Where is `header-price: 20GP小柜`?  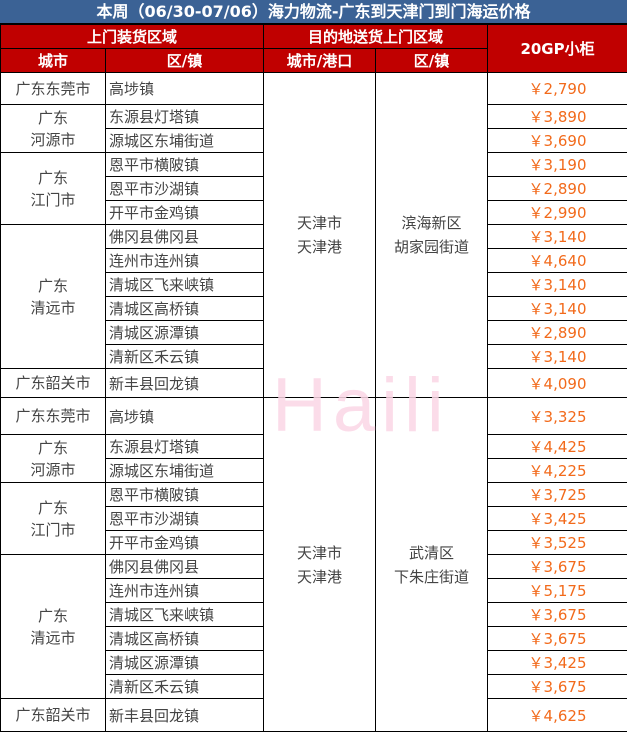
header-price: 20GP小柜 is located at coordinates (557, 48).